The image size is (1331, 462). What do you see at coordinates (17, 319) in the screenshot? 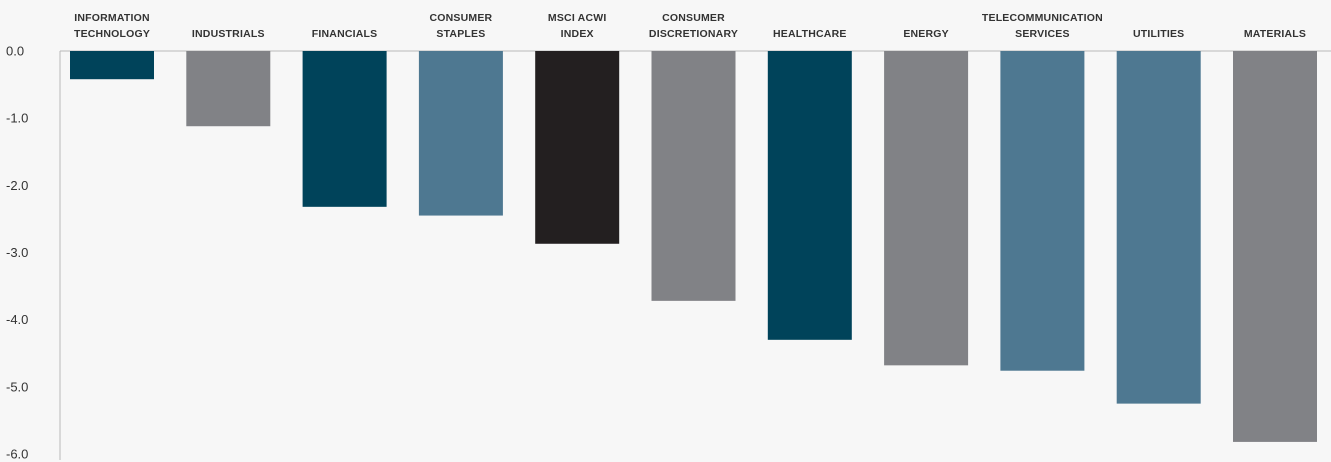
I see `y-tick-label: -4.0` at bounding box center [17, 319].